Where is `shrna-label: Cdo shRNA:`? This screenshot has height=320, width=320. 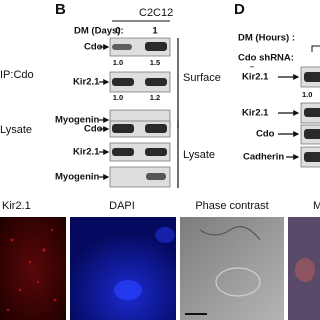 shrna-label: Cdo shRNA: is located at coordinates (266, 58).